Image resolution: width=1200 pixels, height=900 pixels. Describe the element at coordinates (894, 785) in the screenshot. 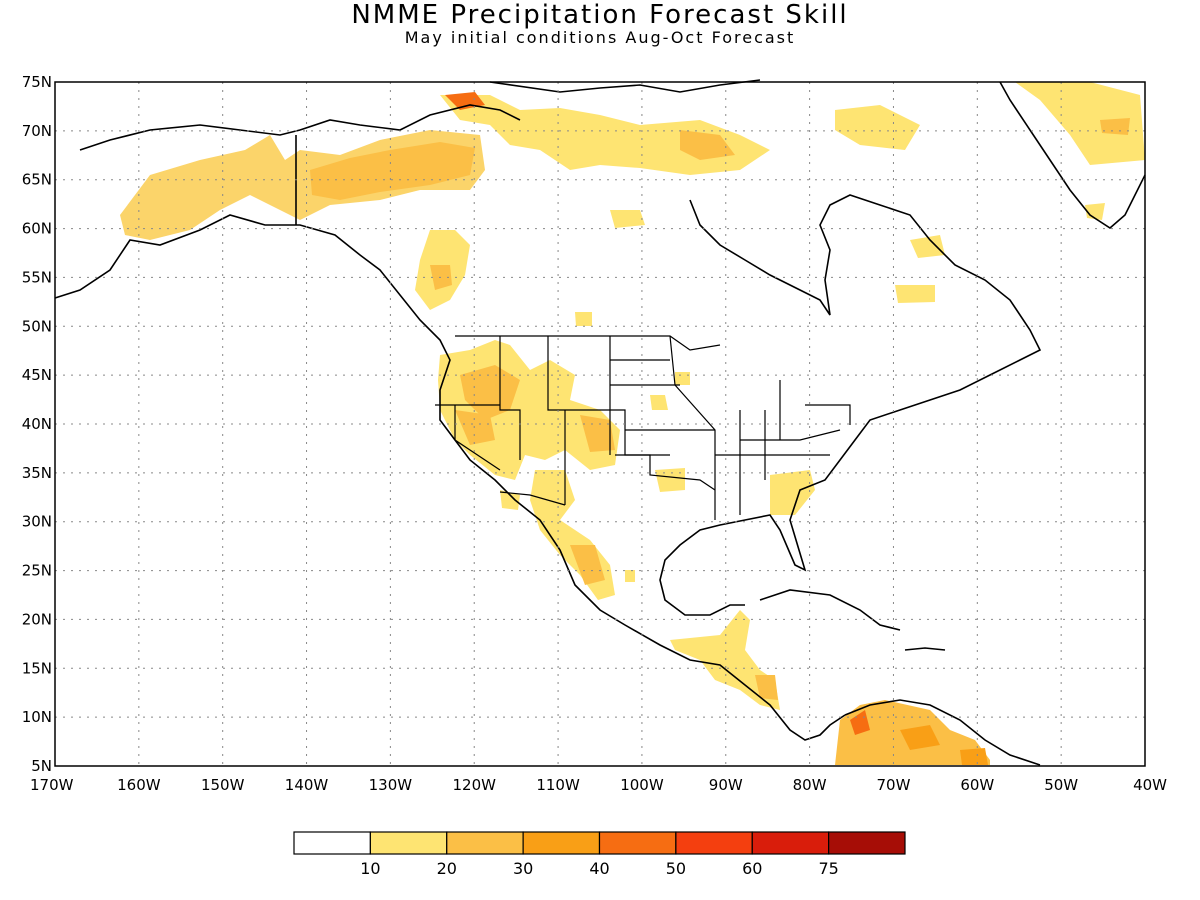

I see `lon-tick-label: 70W` at that location.